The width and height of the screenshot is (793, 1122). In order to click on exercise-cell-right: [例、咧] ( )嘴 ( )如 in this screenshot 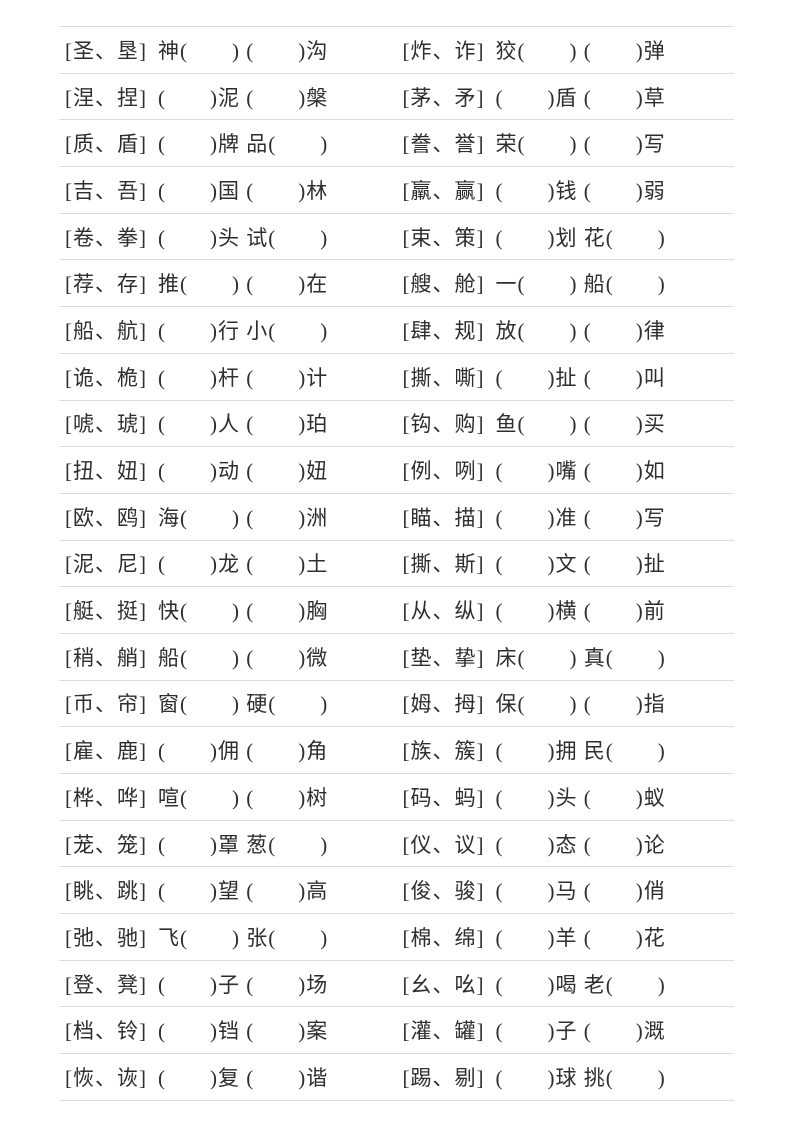, I will do `click(566, 470)`.